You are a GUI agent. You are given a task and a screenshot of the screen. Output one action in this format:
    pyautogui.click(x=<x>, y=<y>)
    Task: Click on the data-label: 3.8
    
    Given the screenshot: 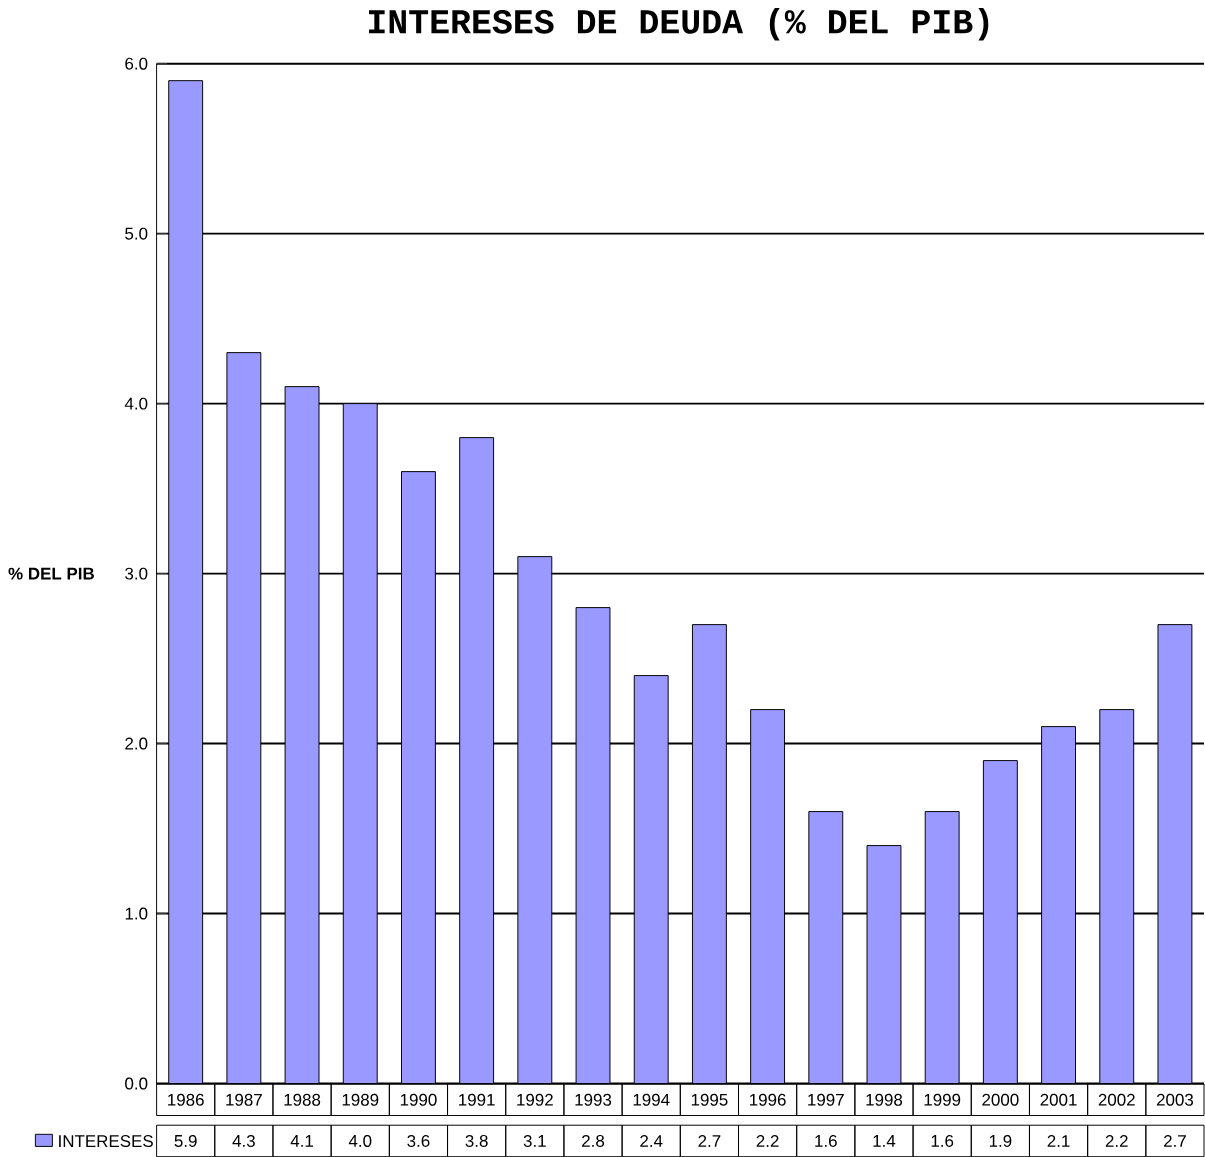 What is the action you would take?
    pyautogui.click(x=476, y=1140)
    